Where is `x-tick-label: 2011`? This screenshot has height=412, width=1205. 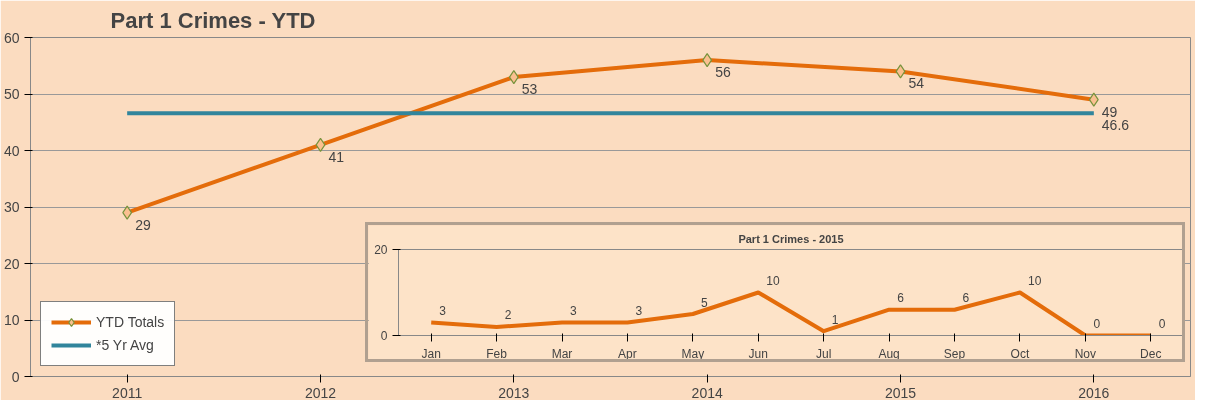 x-tick-label: 2011 is located at coordinates (127, 392).